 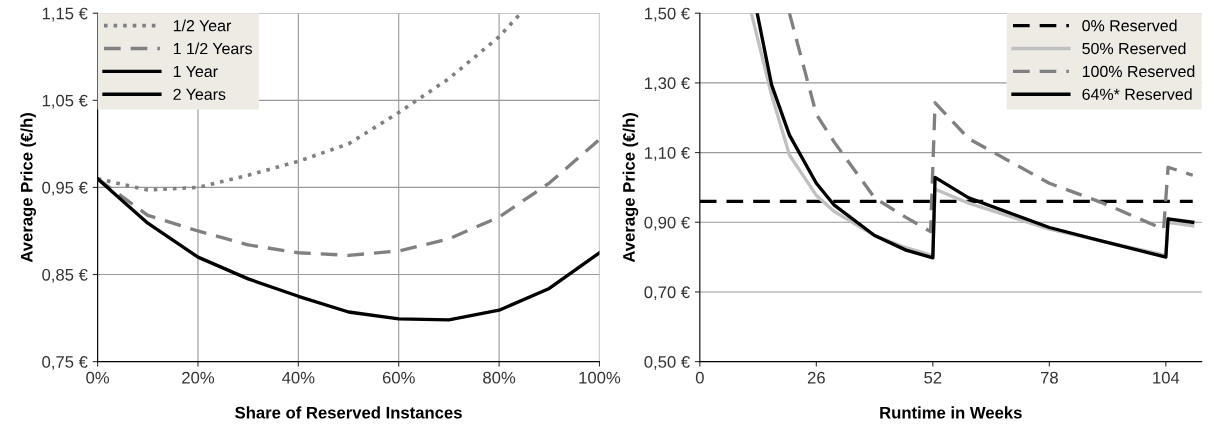 I want to click on x-tick-label: 20%, so click(x=198, y=377).